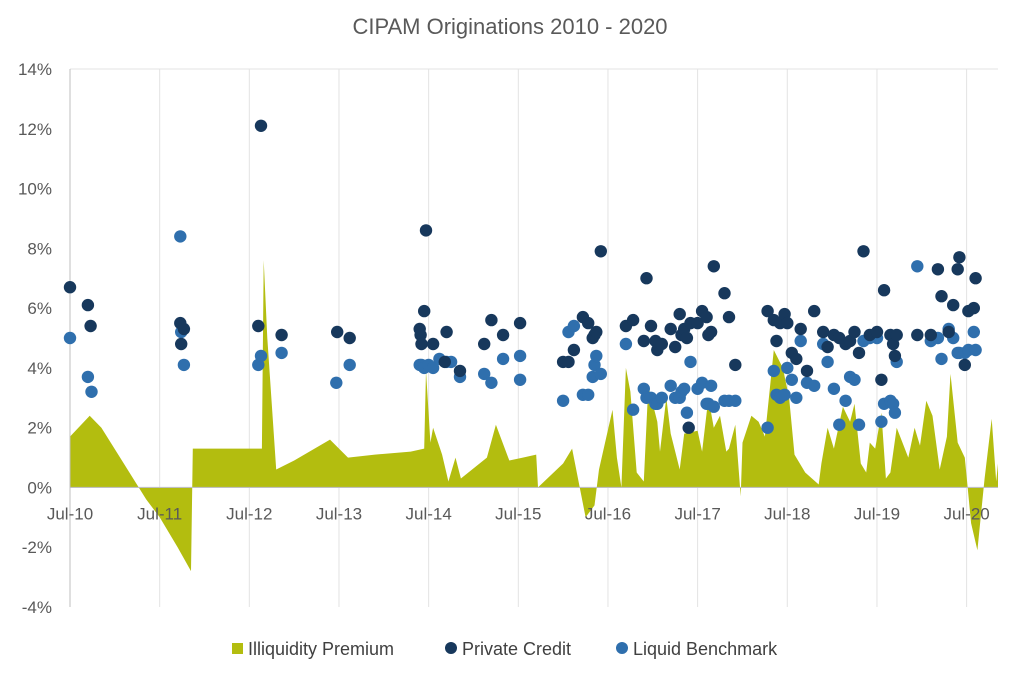 The height and width of the screenshot is (674, 1019). Describe the element at coordinates (877, 513) in the screenshot. I see `x-tick-label: Jul-19` at that location.